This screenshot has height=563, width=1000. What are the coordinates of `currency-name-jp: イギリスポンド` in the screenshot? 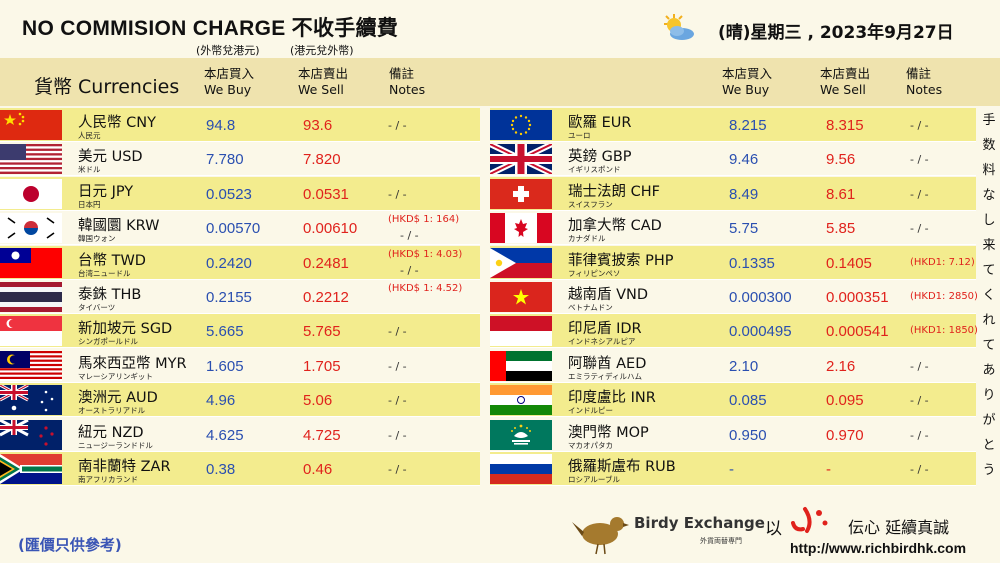 It's located at (594, 170).